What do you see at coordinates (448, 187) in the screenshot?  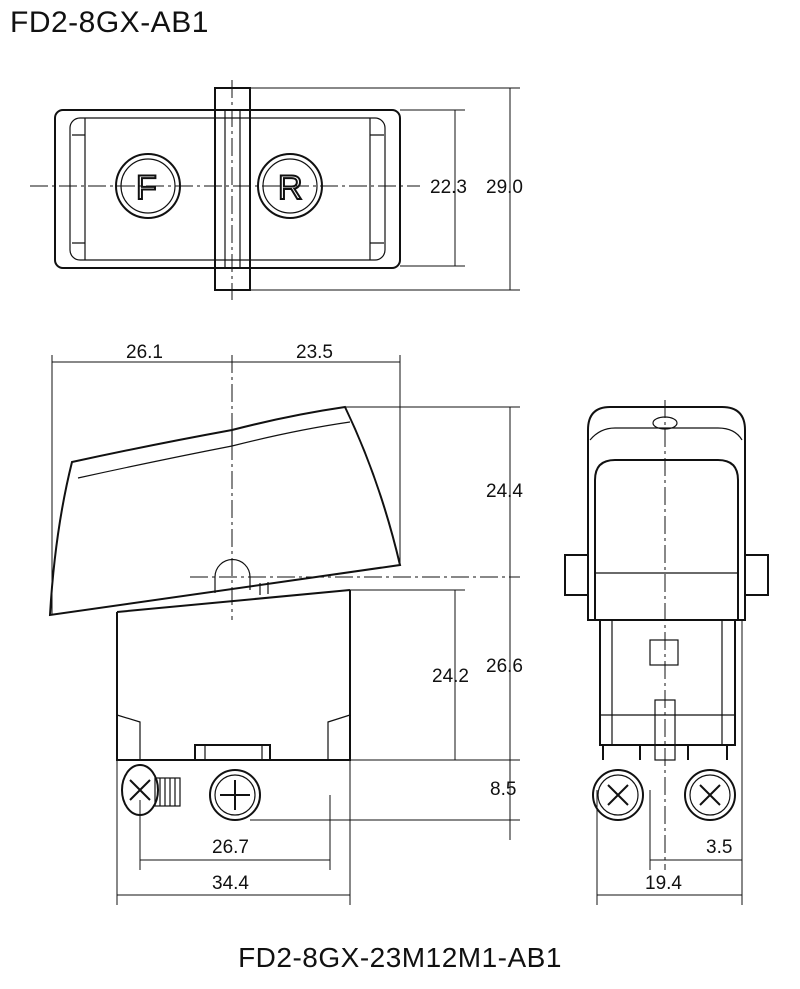 I see `dim-top-inner-height: 22.3` at bounding box center [448, 187].